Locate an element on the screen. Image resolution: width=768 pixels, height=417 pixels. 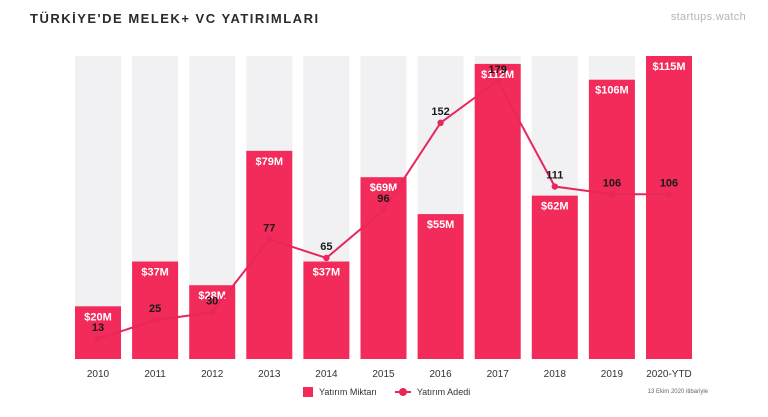
legend-item-line: Yatırım Adedi is located at coordinates (432, 392).